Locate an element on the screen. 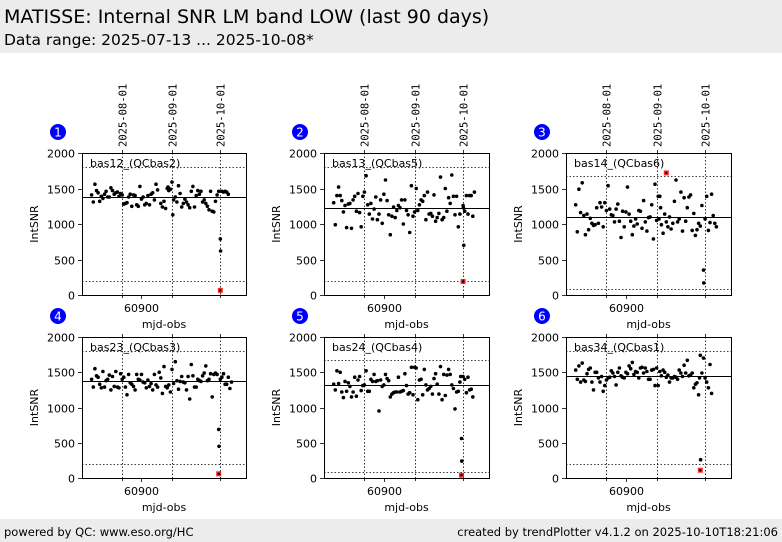 The image size is (782, 542). x-tick-label: 60900 is located at coordinates (141, 491).